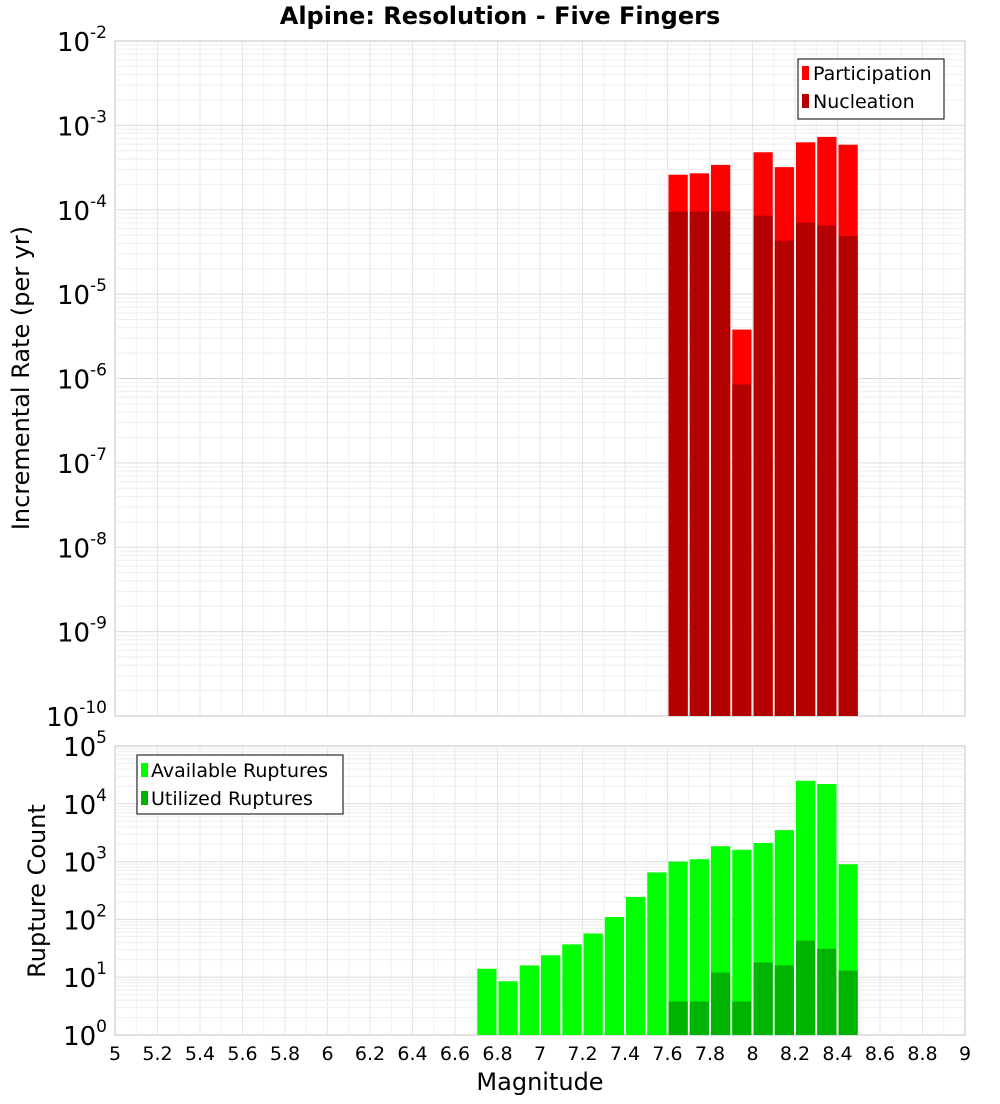 The width and height of the screenshot is (1000, 1104). Describe the element at coordinates (37, 891) in the screenshot. I see `count-y-axis-label: Rupture Count` at that location.